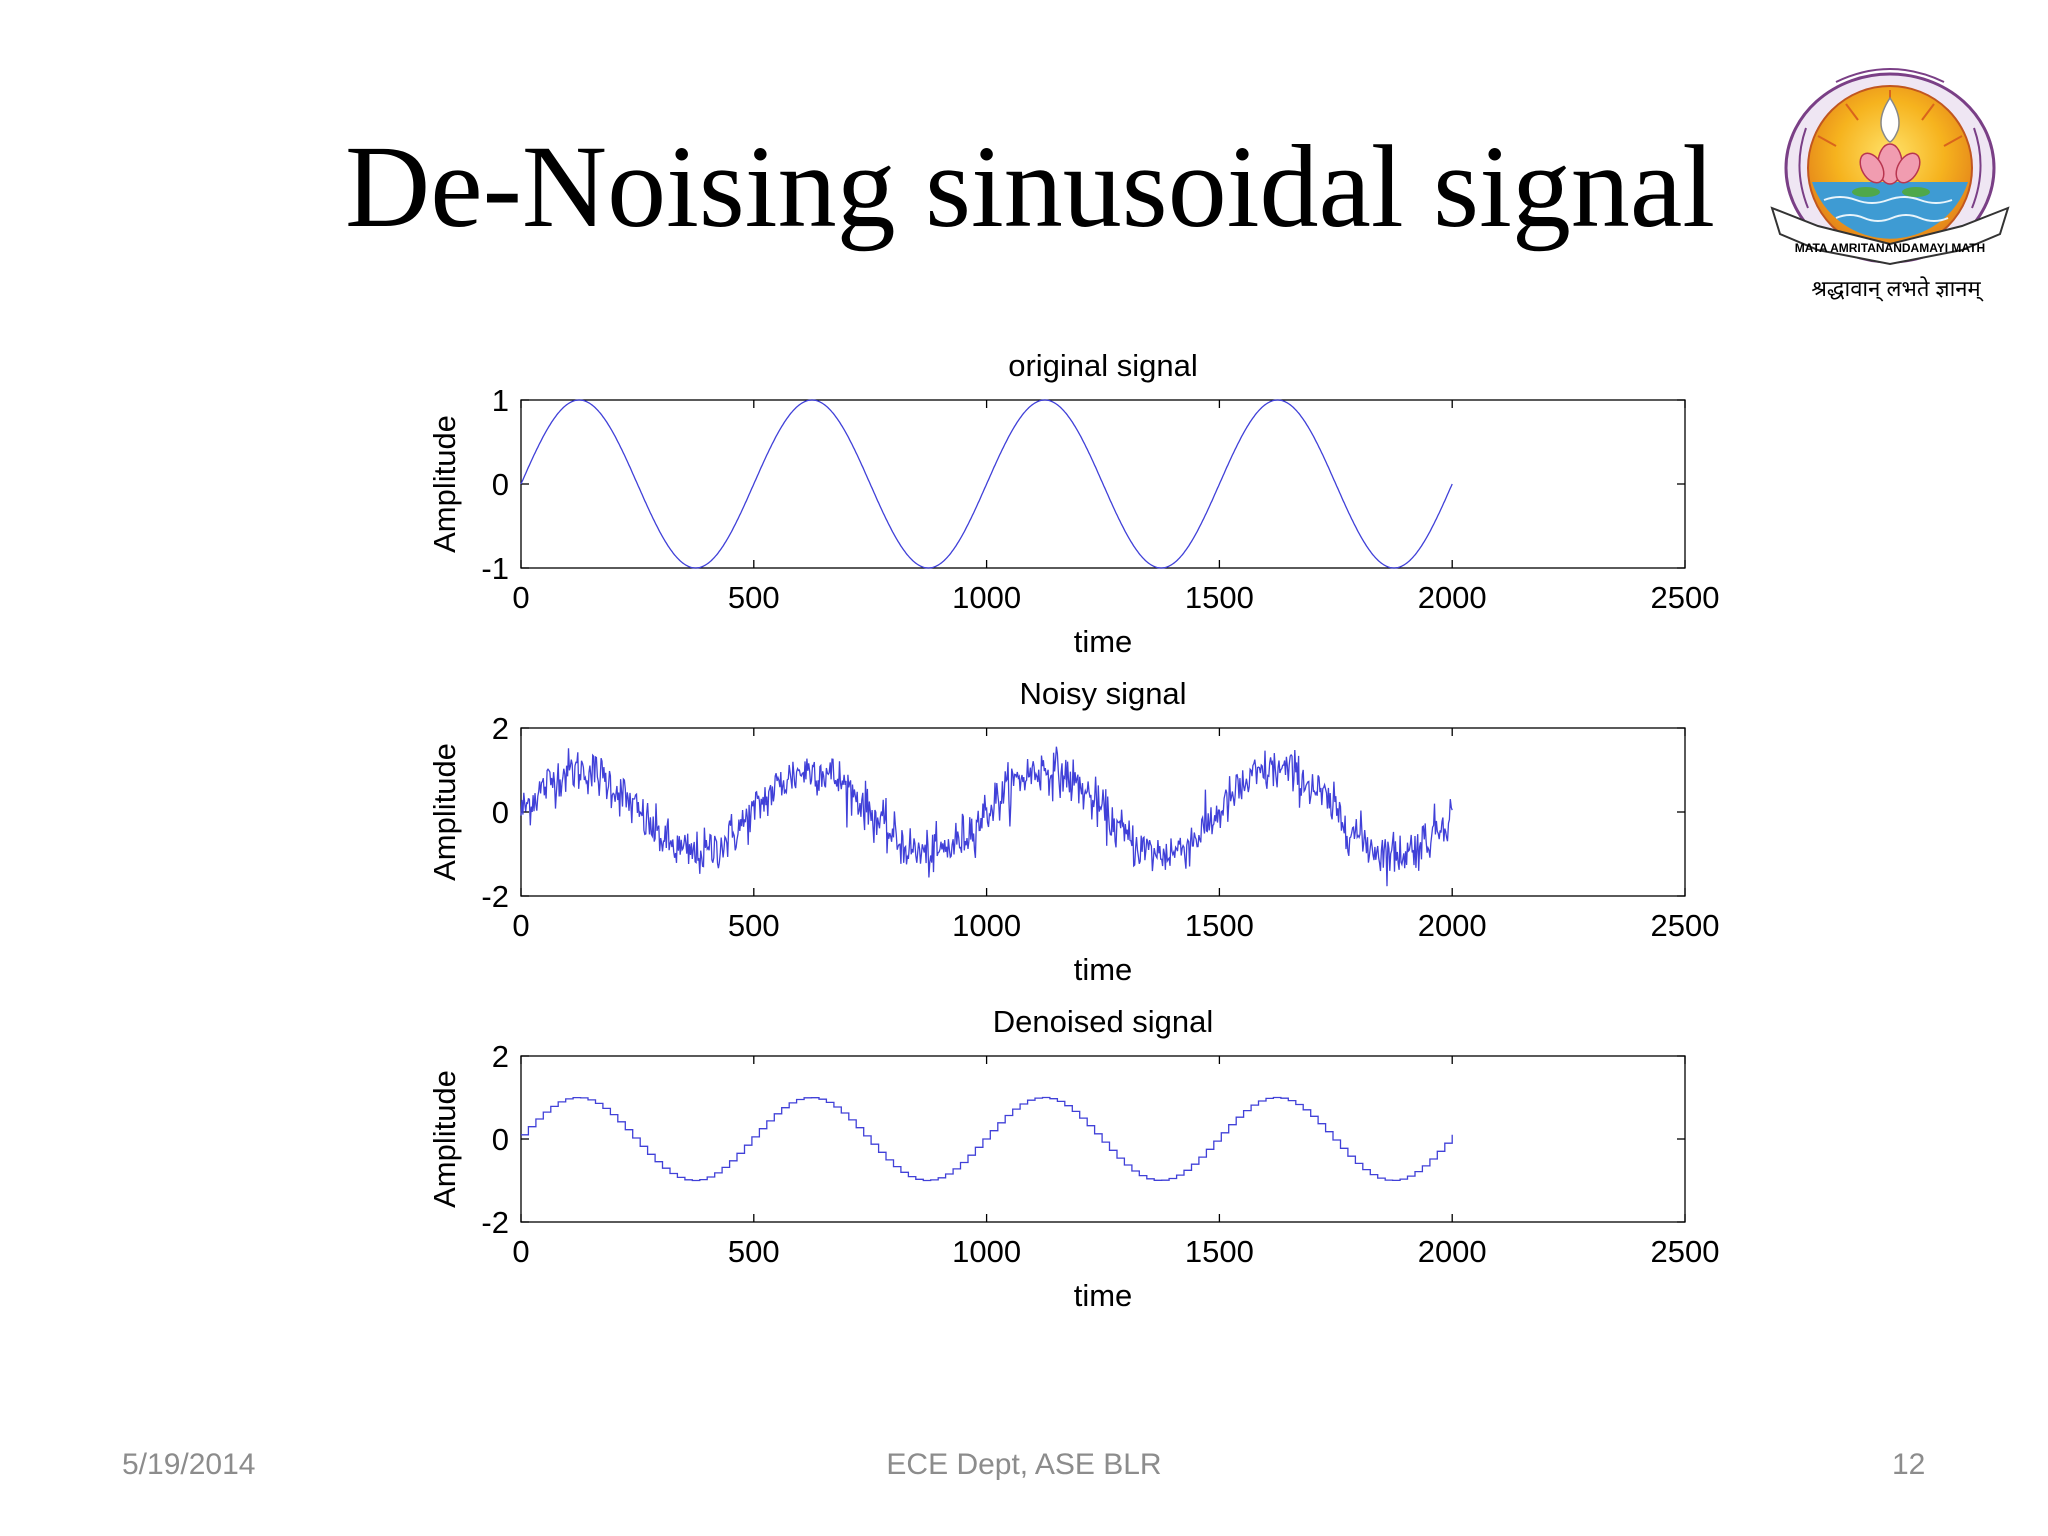 The height and width of the screenshot is (1536, 2048). Describe the element at coordinates (1909, 1464) in the screenshot. I see `footer-page-number: 12` at that location.